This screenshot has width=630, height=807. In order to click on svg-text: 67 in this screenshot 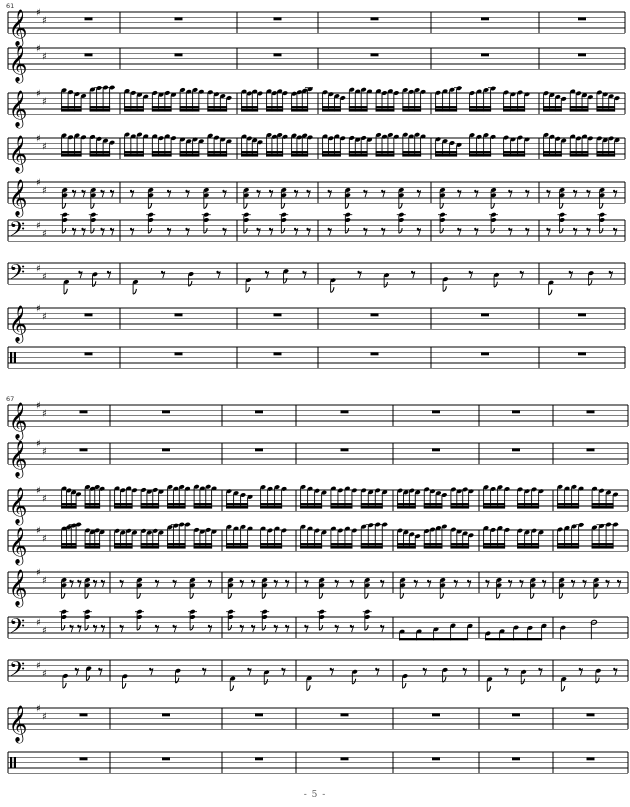, I will do `click(10, 399)`.